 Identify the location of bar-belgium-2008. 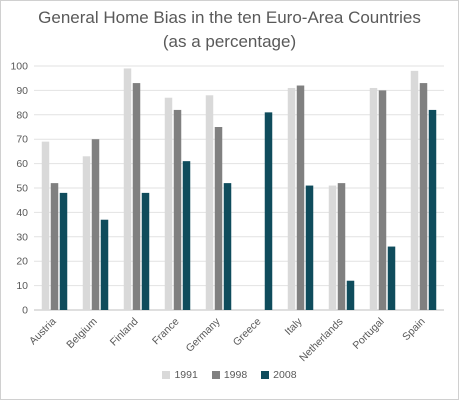
(104, 264).